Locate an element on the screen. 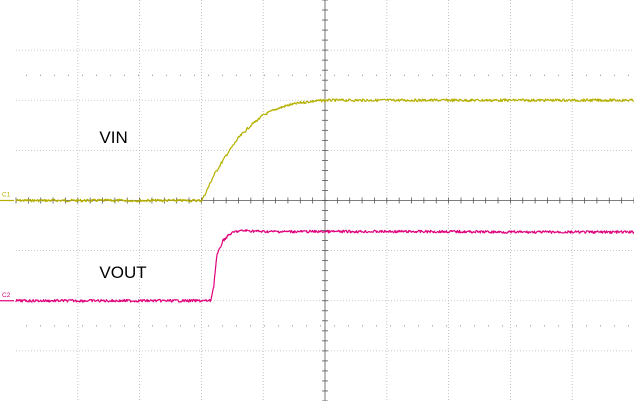 This screenshot has width=634, height=401. labels: C1 C2 VIN VOUT is located at coordinates (73, 215).